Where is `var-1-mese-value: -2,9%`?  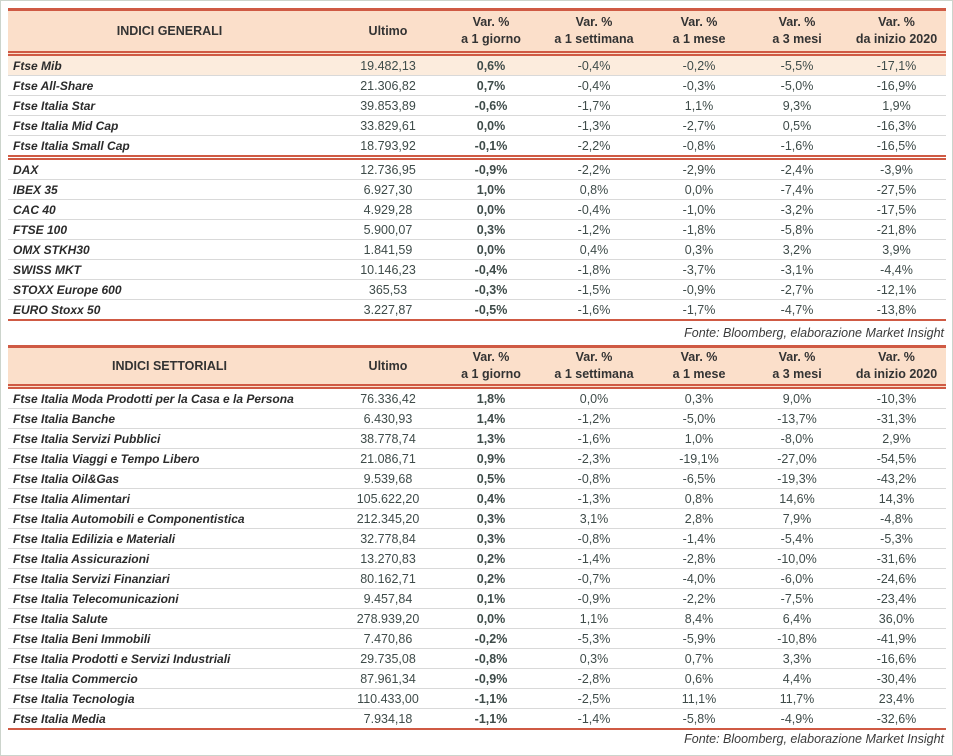
var-1-mese-value: -2,9% is located at coordinates (699, 168).